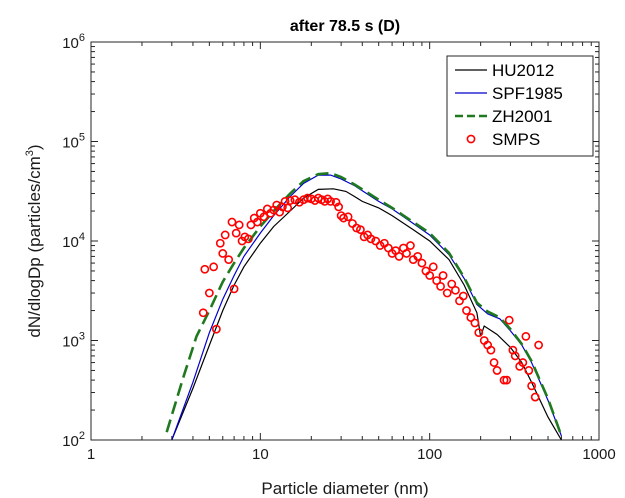 The width and height of the screenshot is (625, 498). What do you see at coordinates (351, 454) in the screenshot?
I see `x-tick-labels: 1 10 100 1000` at bounding box center [351, 454].